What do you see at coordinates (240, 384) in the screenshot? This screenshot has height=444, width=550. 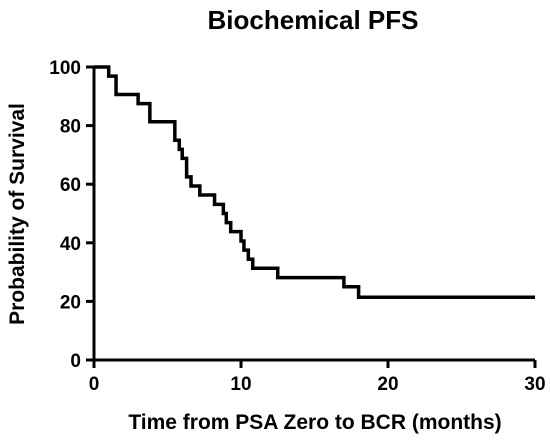 I see `x-tick-label: 10` at bounding box center [240, 384].